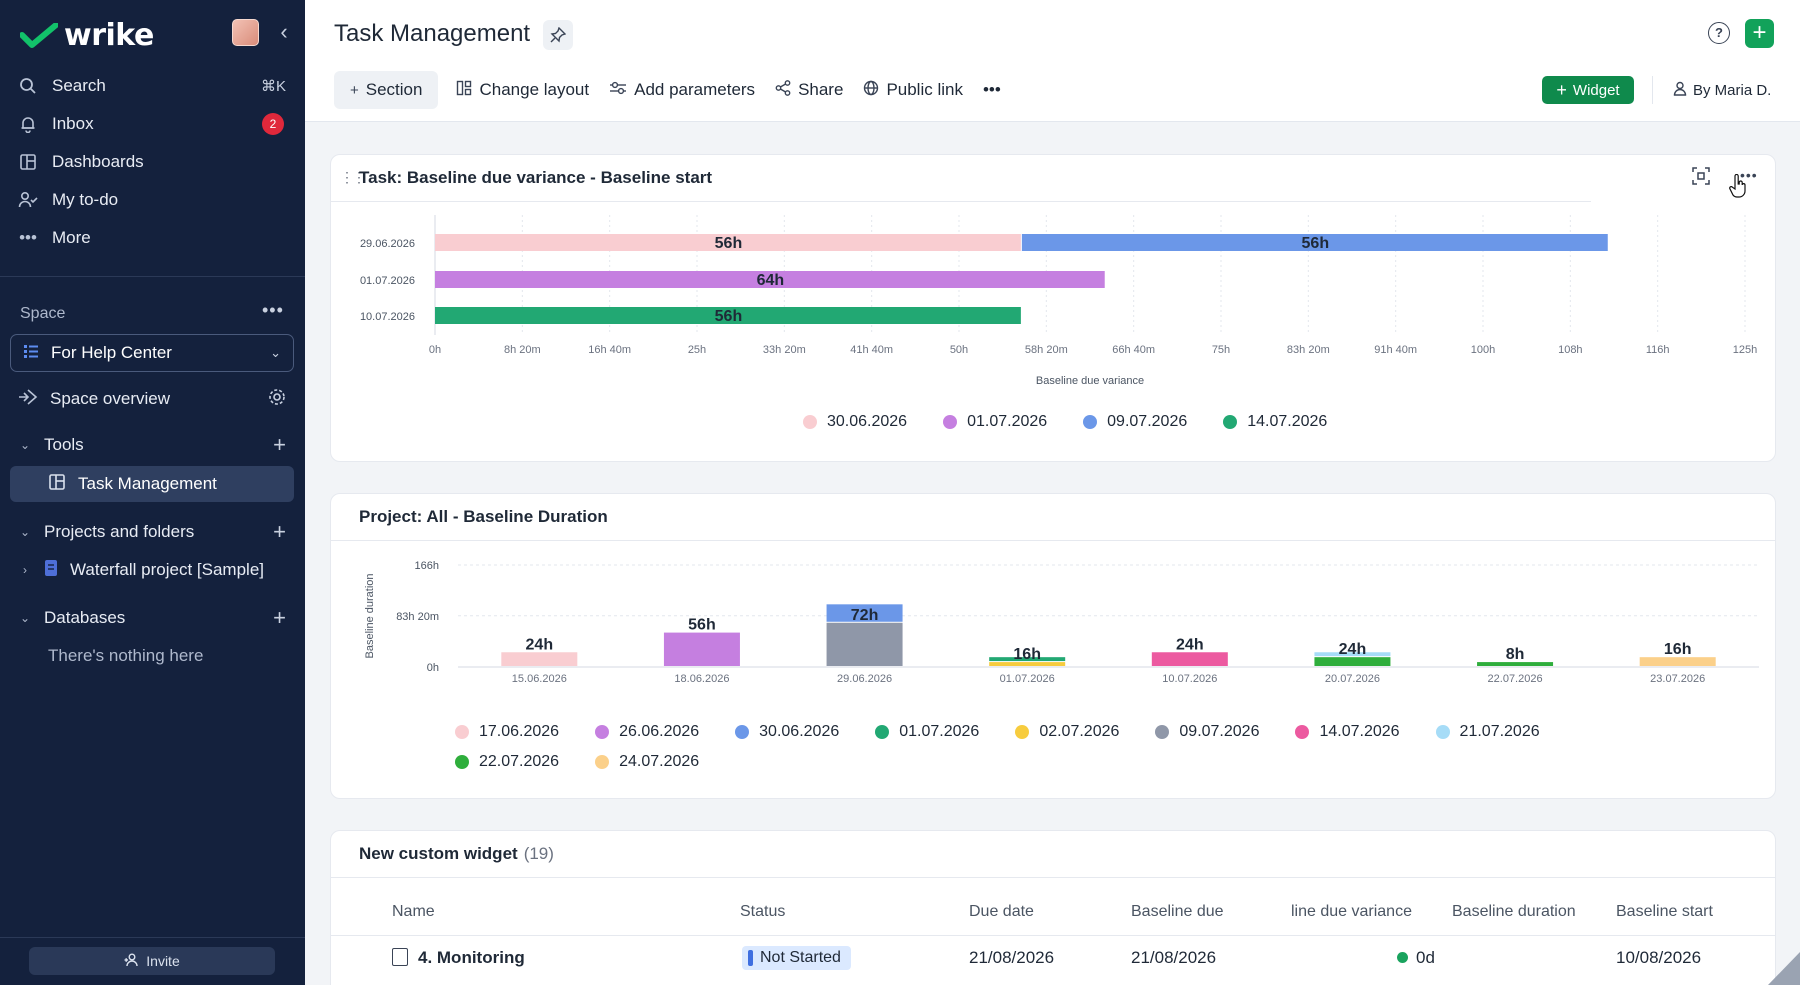  What do you see at coordinates (763, 911) in the screenshot?
I see `column-header-status: Status` at bounding box center [763, 911].